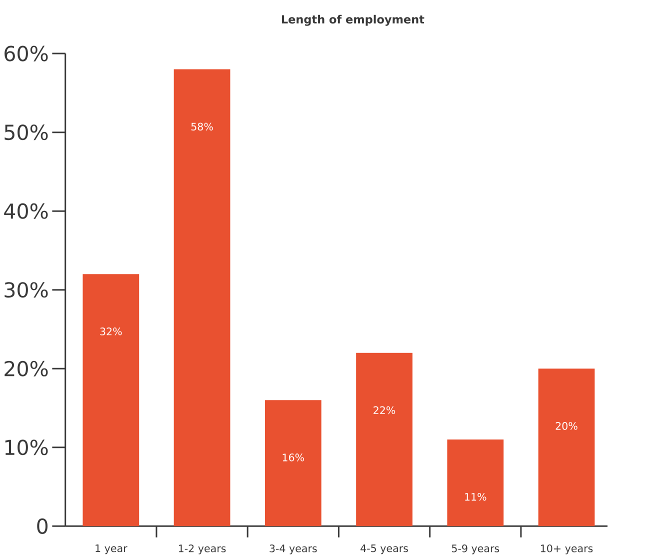 This screenshot has width=654, height=557. What do you see at coordinates (476, 549) in the screenshot?
I see `x-tick-label: 5-9 years` at bounding box center [476, 549].